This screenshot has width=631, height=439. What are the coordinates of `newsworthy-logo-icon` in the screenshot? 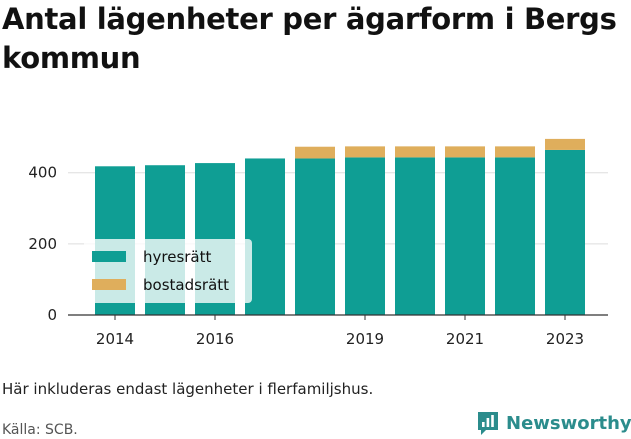 It's located at (488, 423).